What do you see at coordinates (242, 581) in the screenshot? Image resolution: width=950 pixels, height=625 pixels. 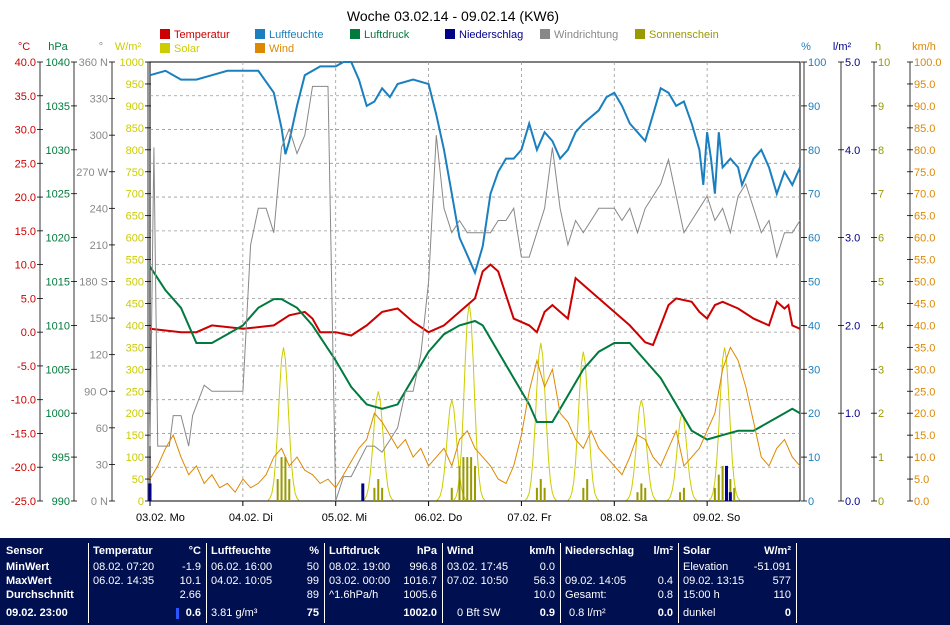 I see `humidity-max-time: 04.02. 10:05` at bounding box center [242, 581].